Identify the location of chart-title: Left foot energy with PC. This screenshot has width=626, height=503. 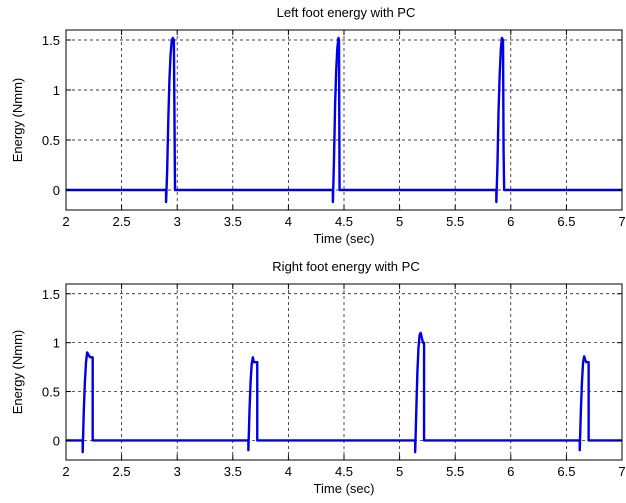
(346, 12).